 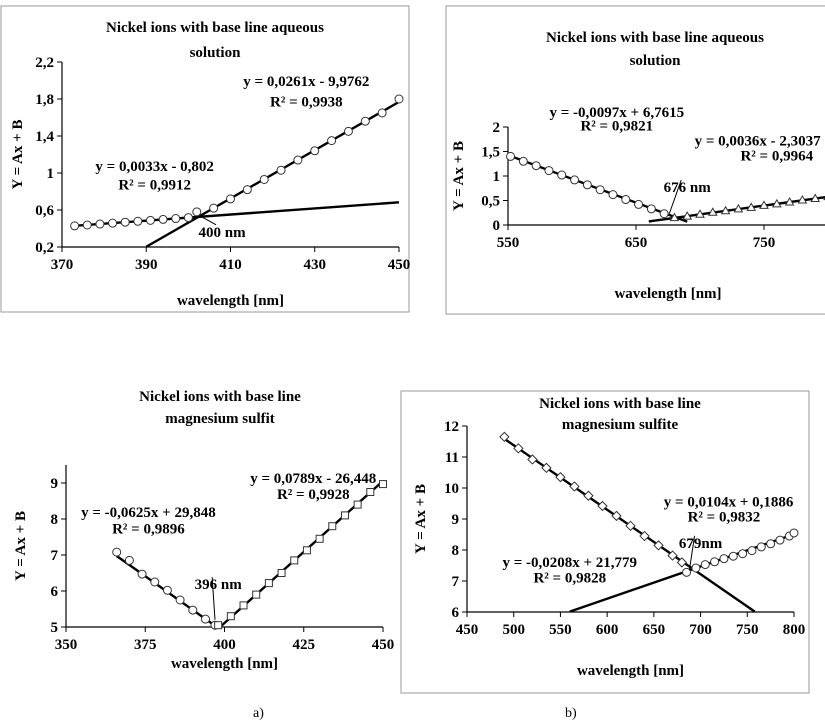 I want to click on y-axis-label: Y = Ax + B, so click(x=18, y=155).